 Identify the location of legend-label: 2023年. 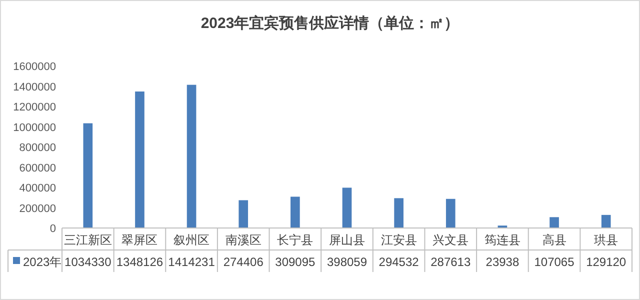
(42, 262).